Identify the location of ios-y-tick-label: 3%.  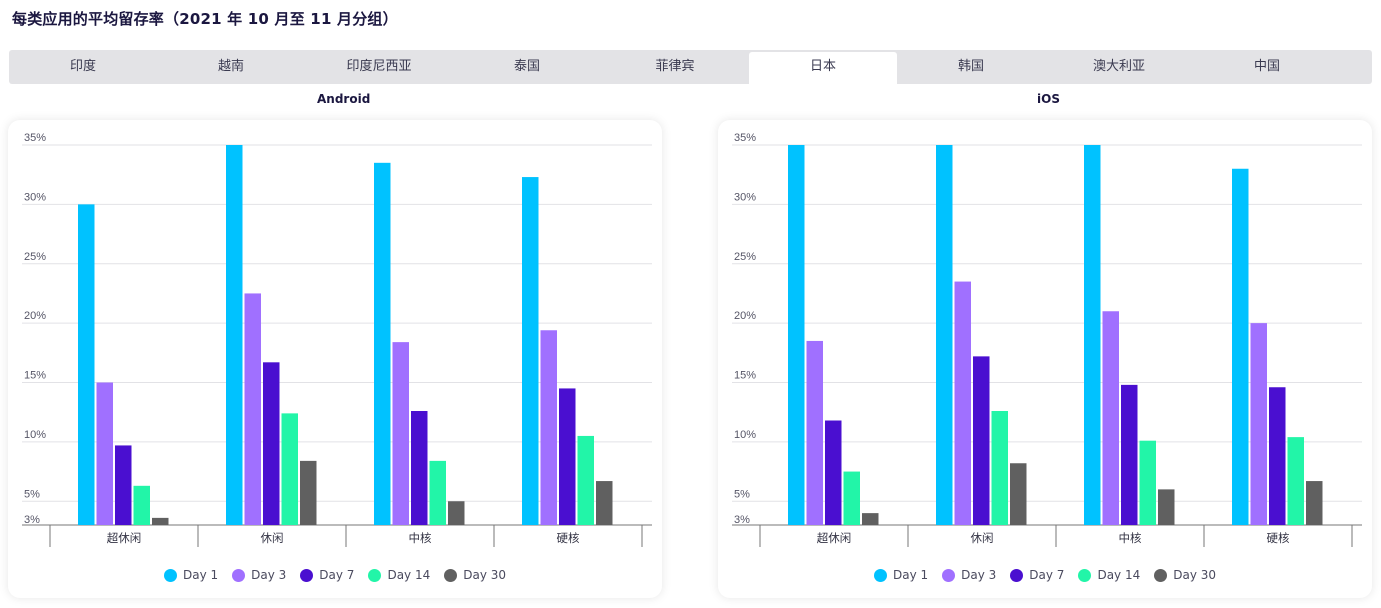
(742, 520).